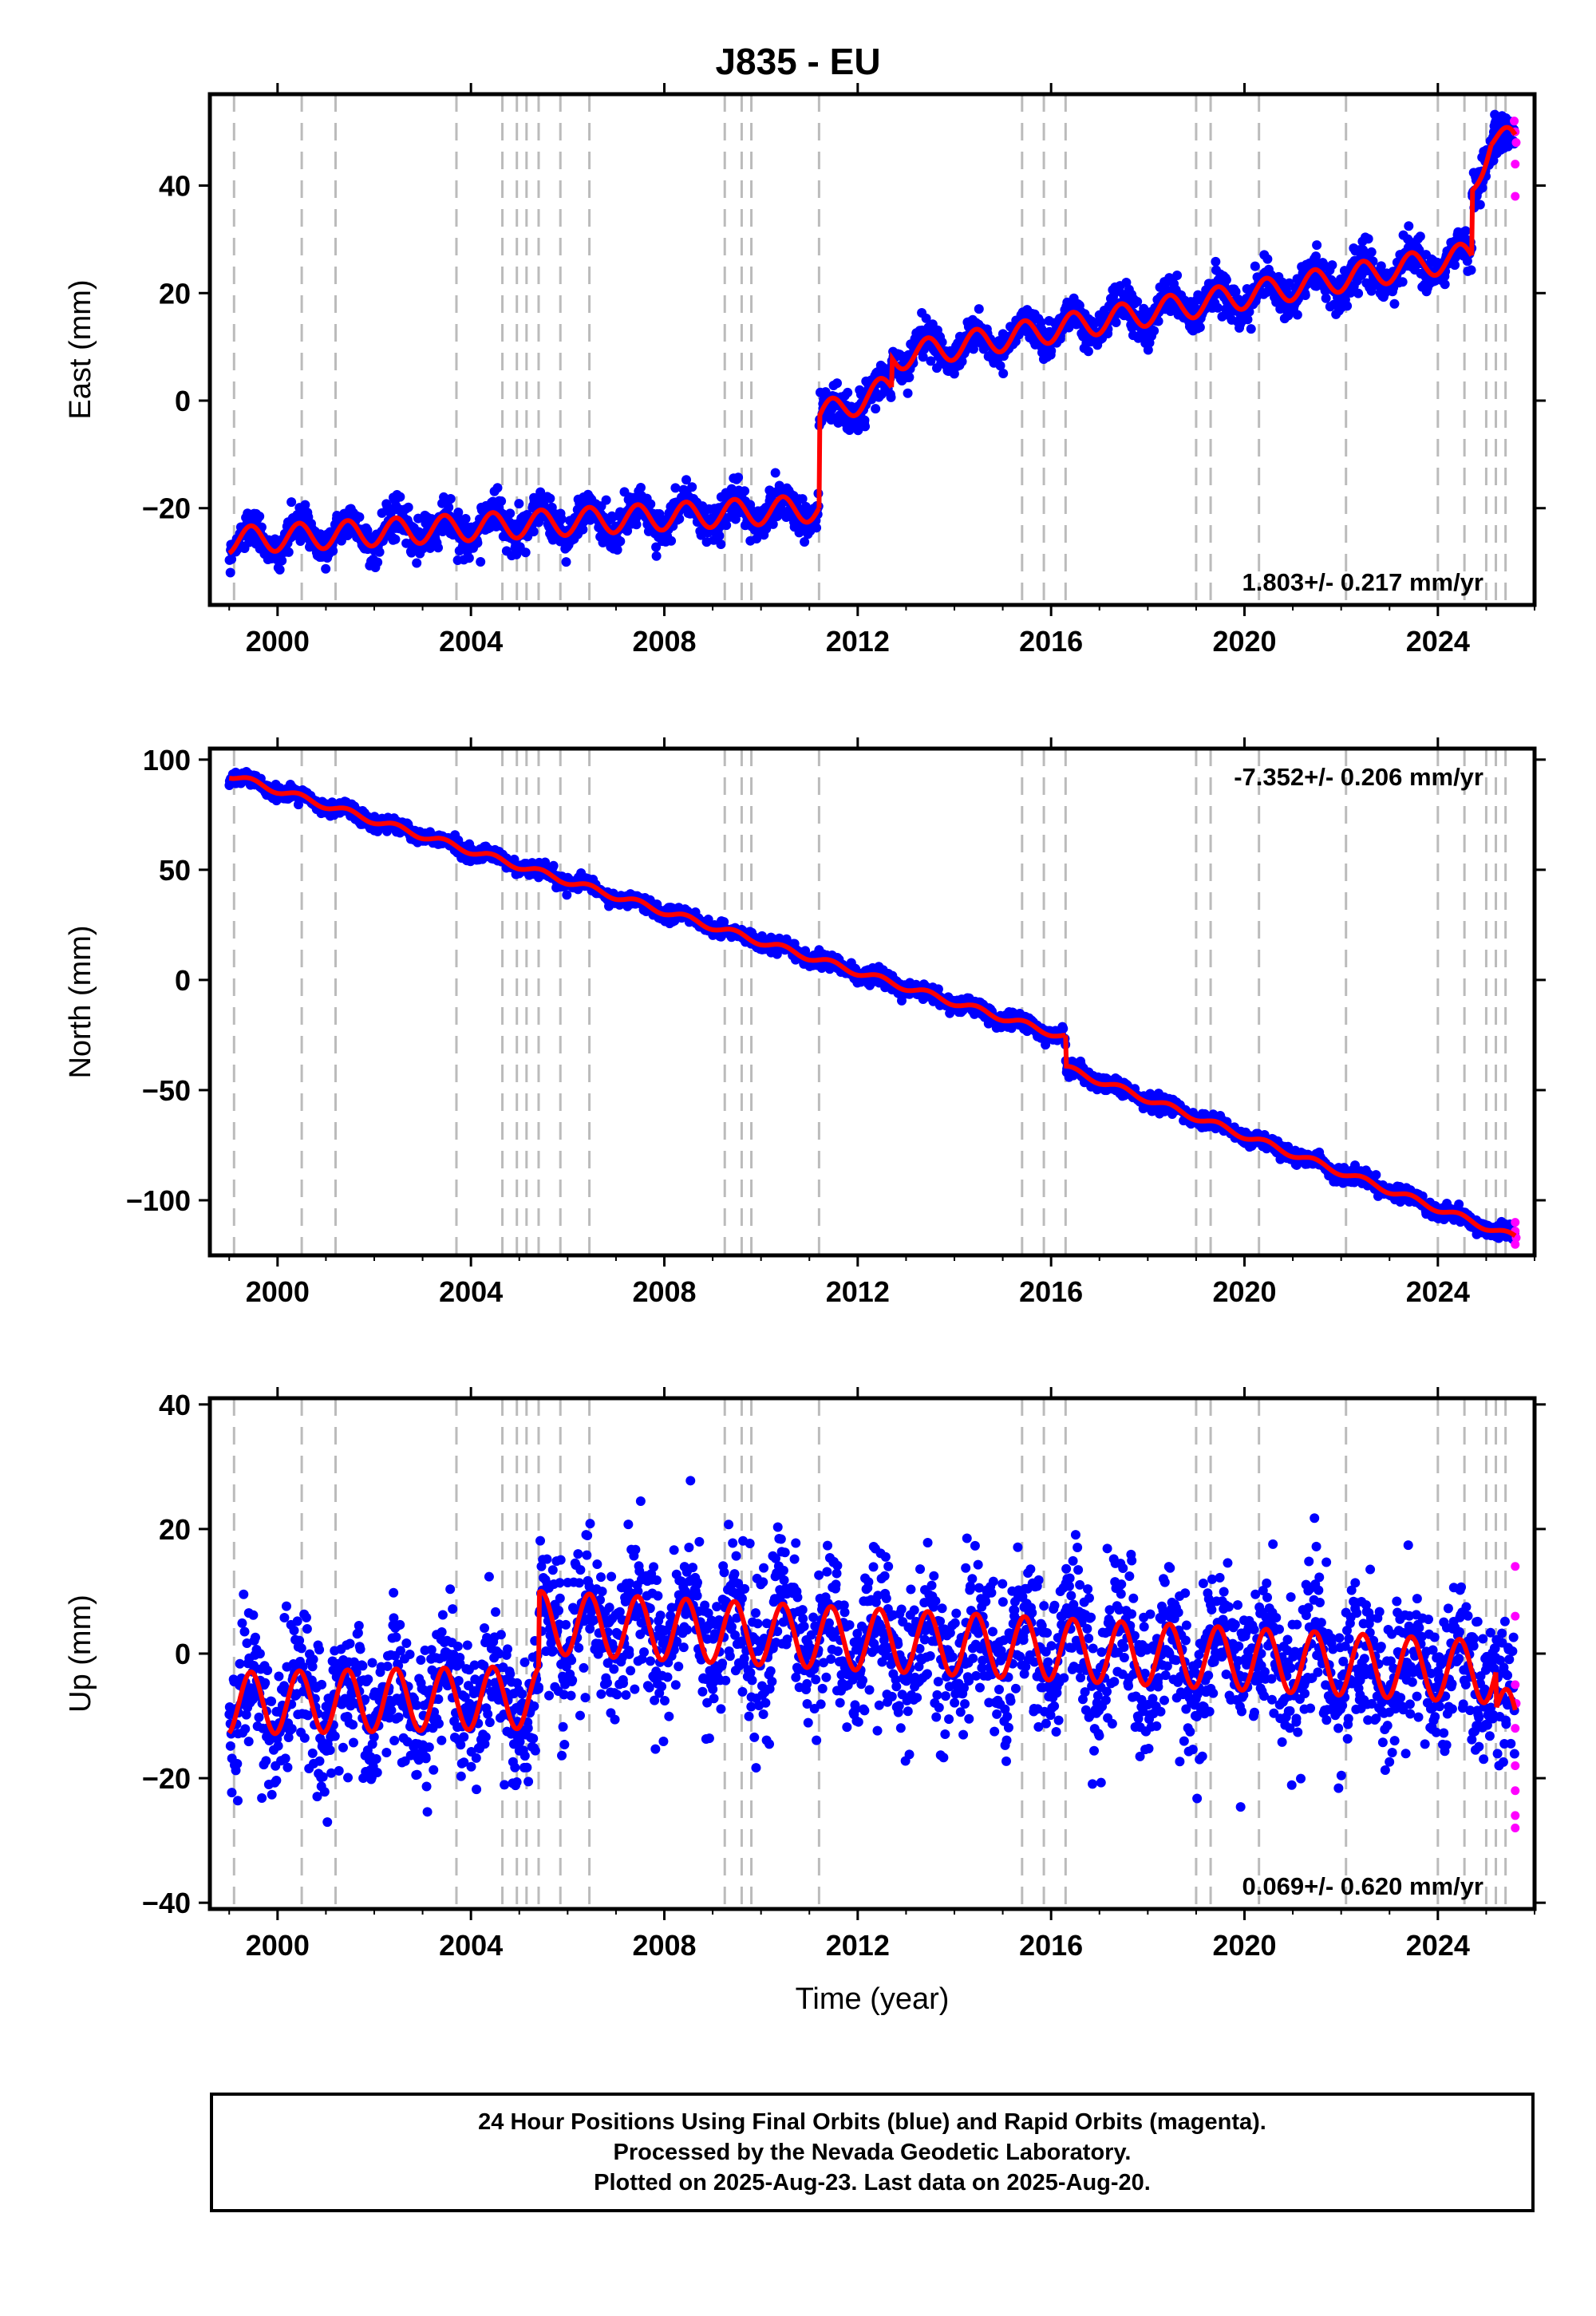 The image size is (1596, 2316). Describe the element at coordinates (278, 641) in the screenshot. I see `x-tick-label: 2000` at that location.